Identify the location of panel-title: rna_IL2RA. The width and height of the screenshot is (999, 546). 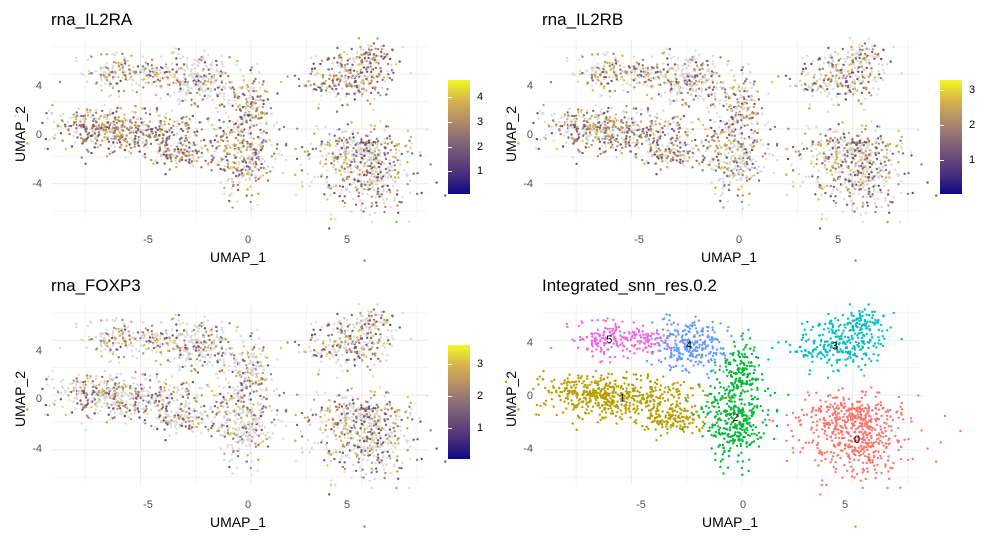
(92, 19).